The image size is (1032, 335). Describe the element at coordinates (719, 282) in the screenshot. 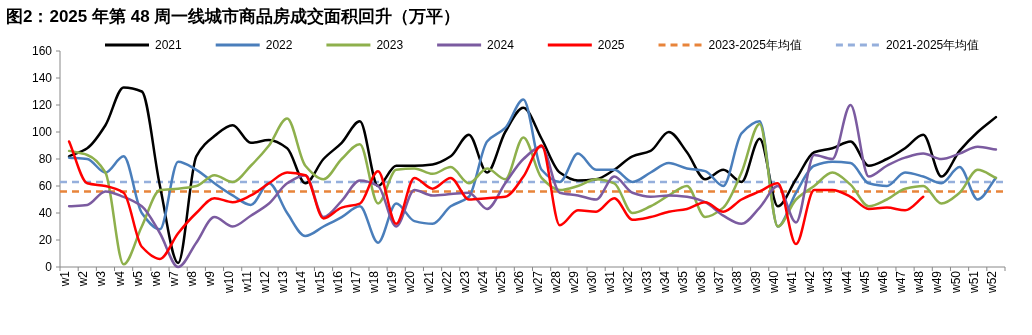

I see `x-tick-label: w37` at that location.